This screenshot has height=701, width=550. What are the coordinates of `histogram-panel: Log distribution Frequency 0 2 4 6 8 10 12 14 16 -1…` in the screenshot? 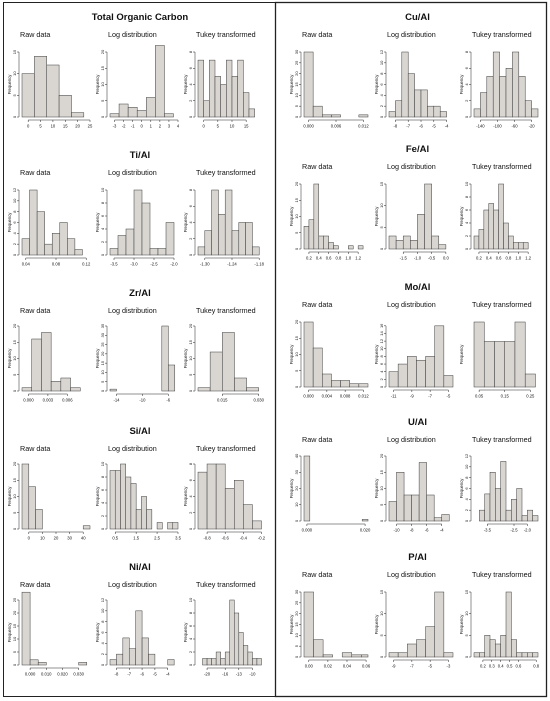 It's located at (414, 349).